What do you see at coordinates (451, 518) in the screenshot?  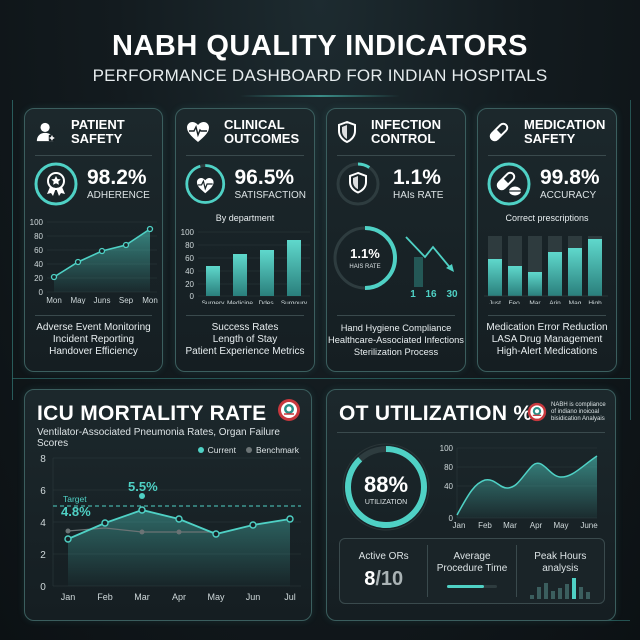 I see `svg-text: 0` at bounding box center [451, 518].